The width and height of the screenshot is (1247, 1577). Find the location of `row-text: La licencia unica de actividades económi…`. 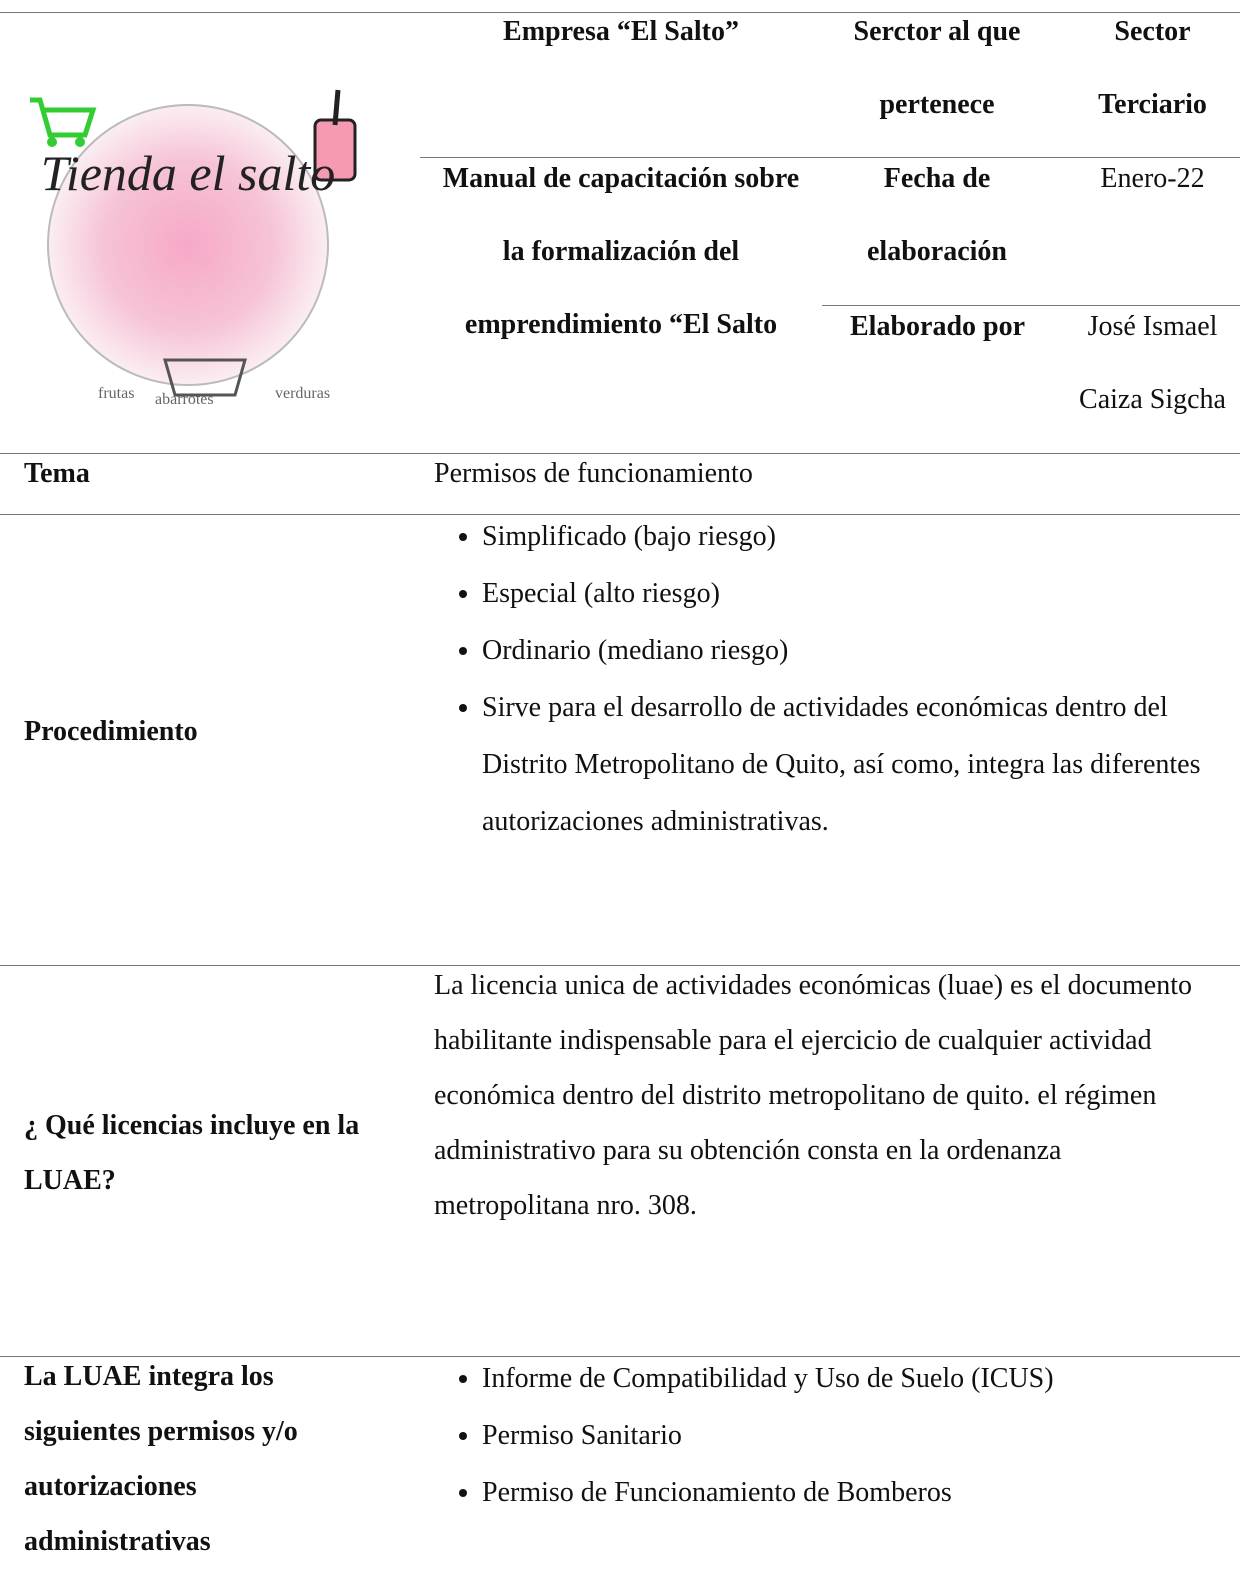

row-text: La licencia unica de actividades económi… is located at coordinates (813, 1095).